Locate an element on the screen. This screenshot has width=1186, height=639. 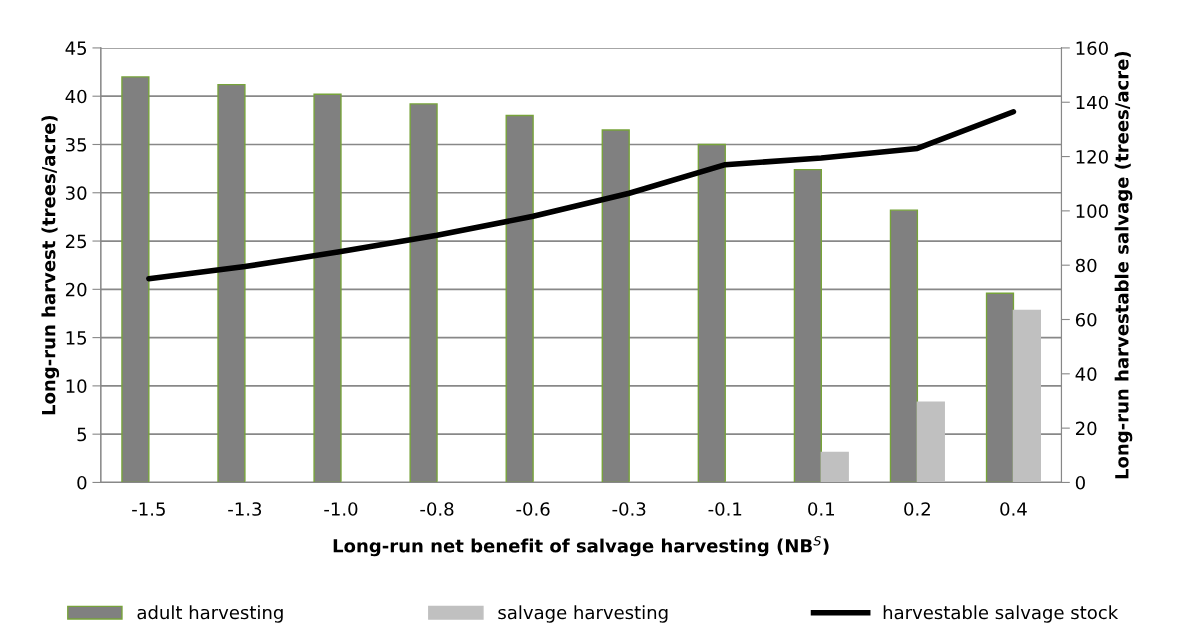
y2-tick-label: 160 is located at coordinates (1092, 48).